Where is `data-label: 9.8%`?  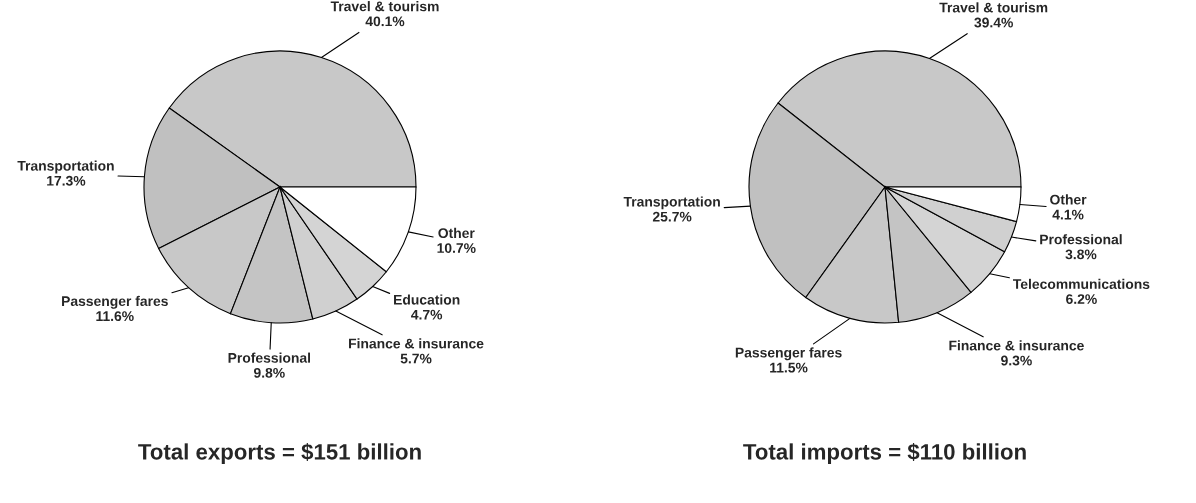 data-label: 9.8% is located at coordinates (269, 372).